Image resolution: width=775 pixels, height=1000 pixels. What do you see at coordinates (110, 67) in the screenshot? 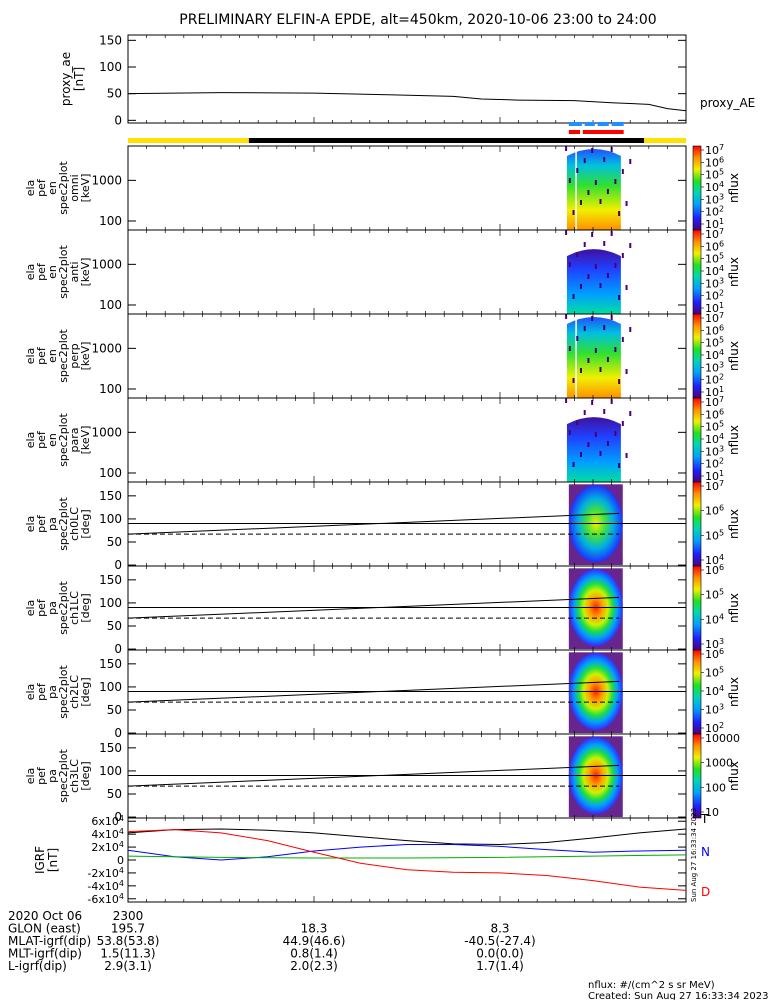
I see `proxy-ae-ytick: 100` at bounding box center [110, 67].